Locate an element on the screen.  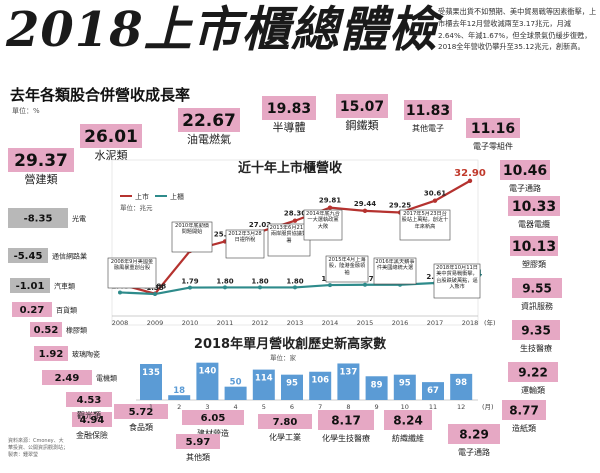
industry-label: 食品類 is located at coordinates (141, 427).